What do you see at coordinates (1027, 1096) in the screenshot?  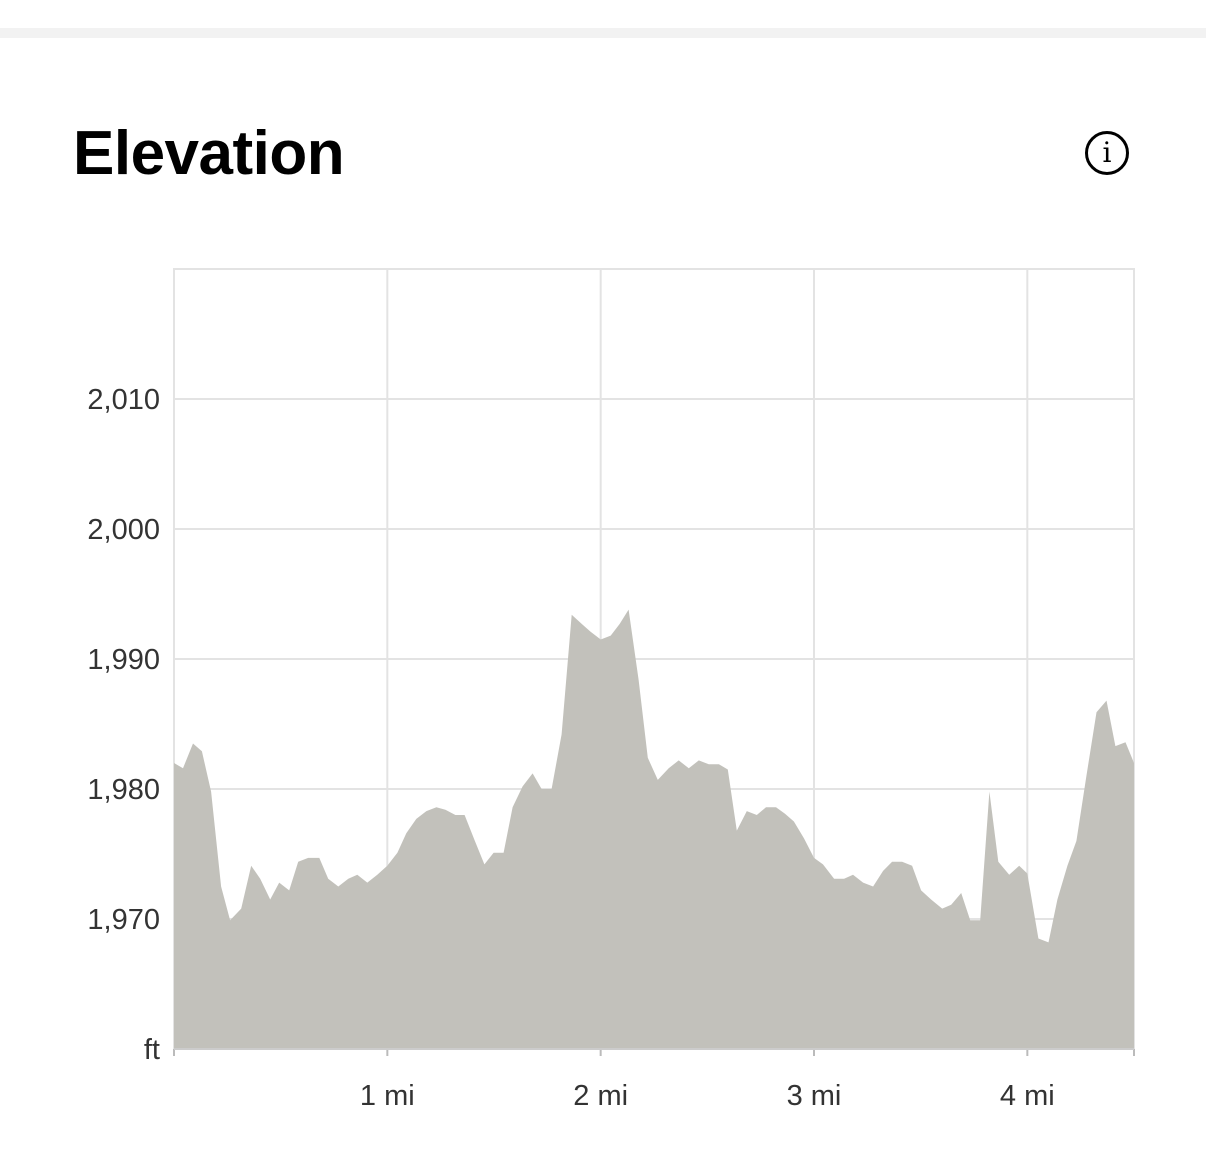 I see `x-tick-label: 4 mi` at bounding box center [1027, 1096].